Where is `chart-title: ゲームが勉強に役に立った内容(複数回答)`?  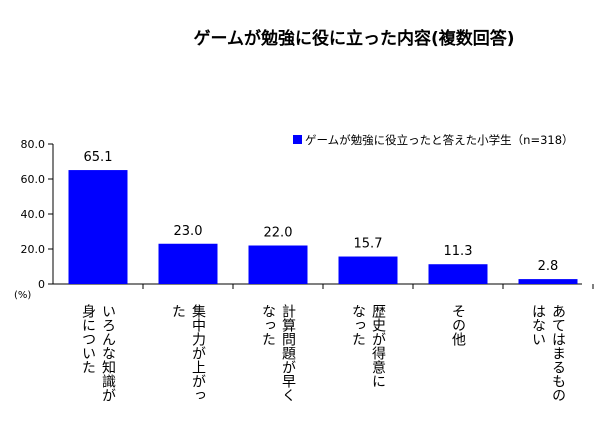
chart-title: ゲームが勉強に役に立った内容(複数回答) is located at coordinates (353, 38).